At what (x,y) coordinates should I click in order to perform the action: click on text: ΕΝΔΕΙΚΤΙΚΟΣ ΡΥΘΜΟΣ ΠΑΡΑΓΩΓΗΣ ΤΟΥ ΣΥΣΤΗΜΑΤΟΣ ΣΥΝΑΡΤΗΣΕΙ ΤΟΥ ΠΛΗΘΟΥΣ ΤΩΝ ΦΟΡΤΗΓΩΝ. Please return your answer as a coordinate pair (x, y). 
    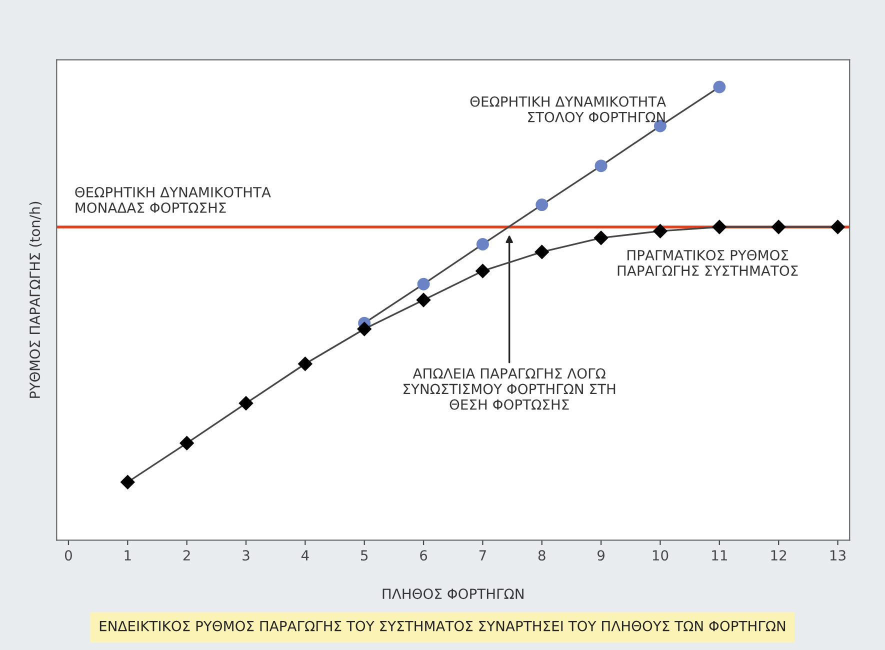
    Looking at the image, I should click on (443, 626).